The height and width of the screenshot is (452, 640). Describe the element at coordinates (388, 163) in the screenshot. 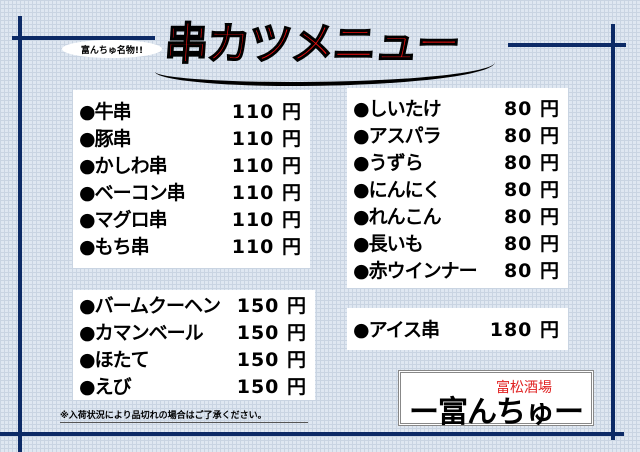

I see `menu-item-name: ●うずら` at that location.